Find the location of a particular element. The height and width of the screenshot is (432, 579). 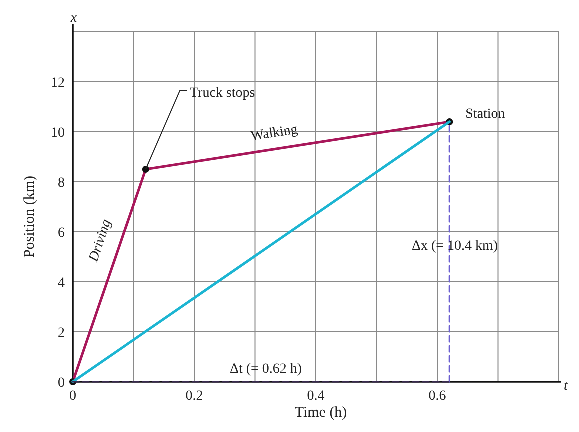

annotation: Truck stops is located at coordinates (223, 93).